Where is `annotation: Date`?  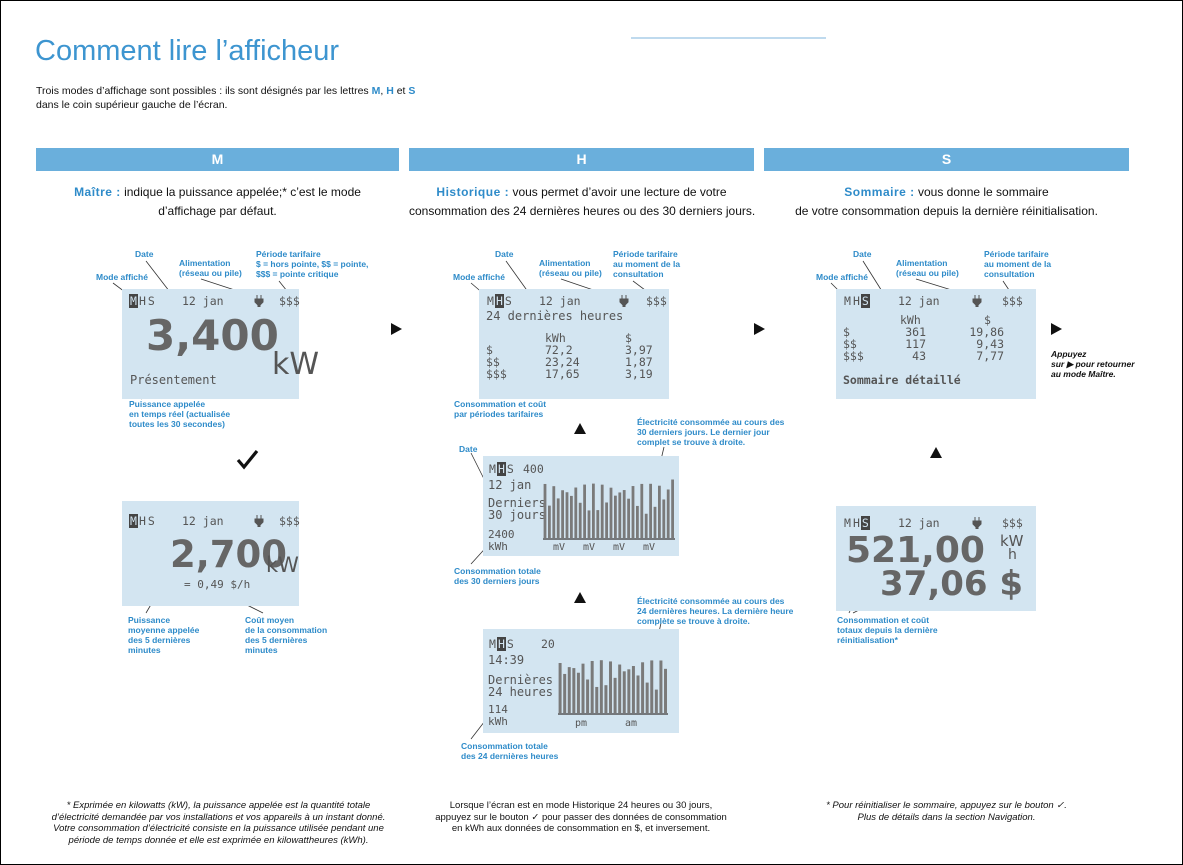
annotation: Date is located at coordinates (144, 254).